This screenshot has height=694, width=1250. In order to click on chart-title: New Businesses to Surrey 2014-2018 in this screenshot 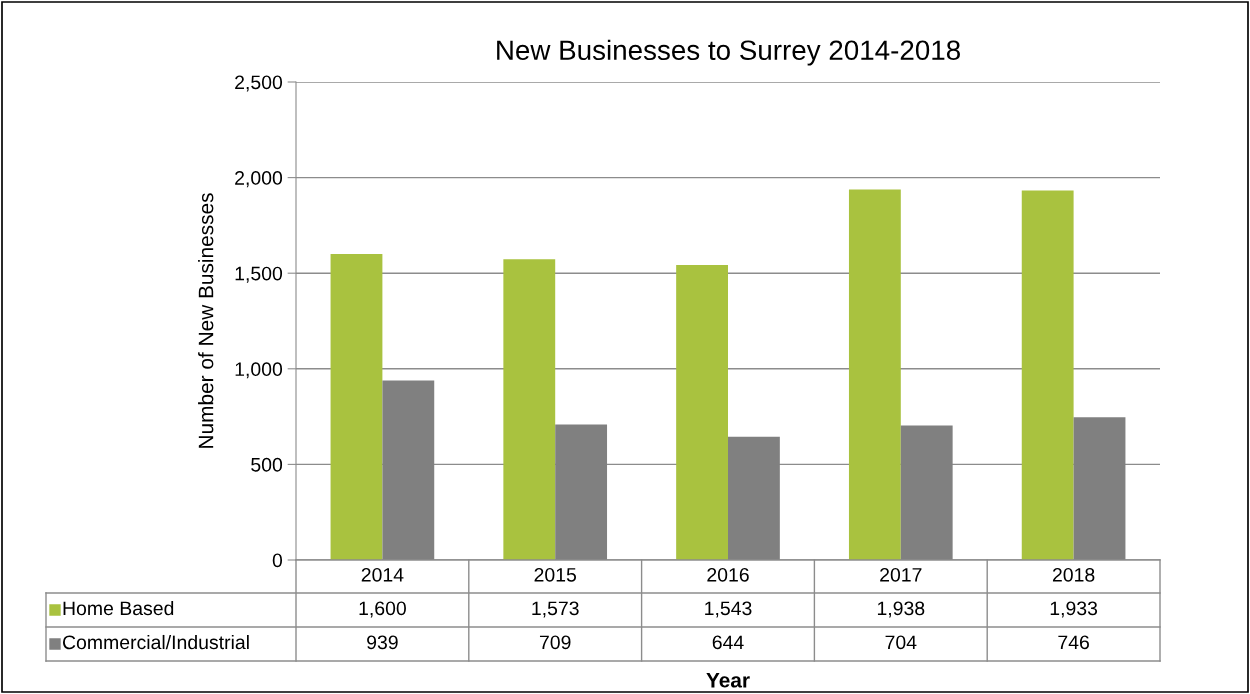, I will do `click(728, 52)`.